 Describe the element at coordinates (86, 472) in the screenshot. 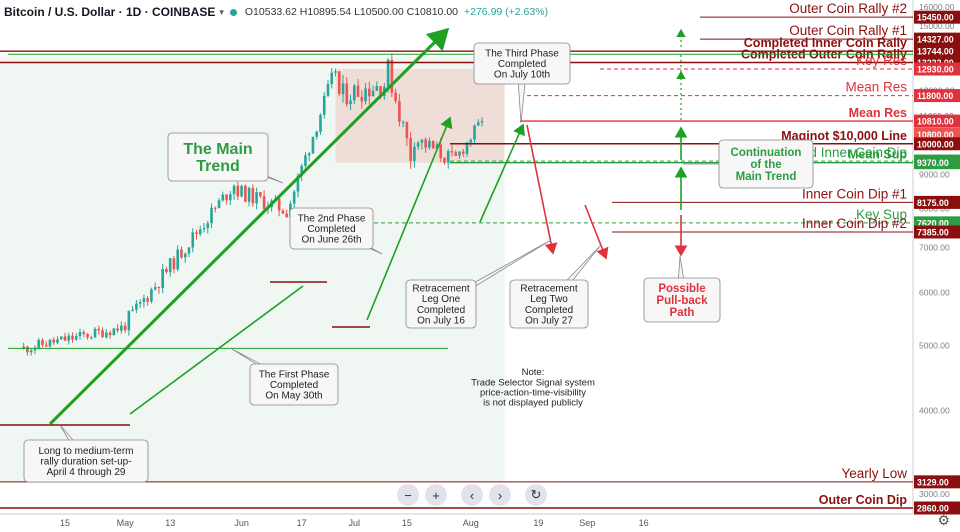

I see `callout-text: April 4 through 29` at that location.